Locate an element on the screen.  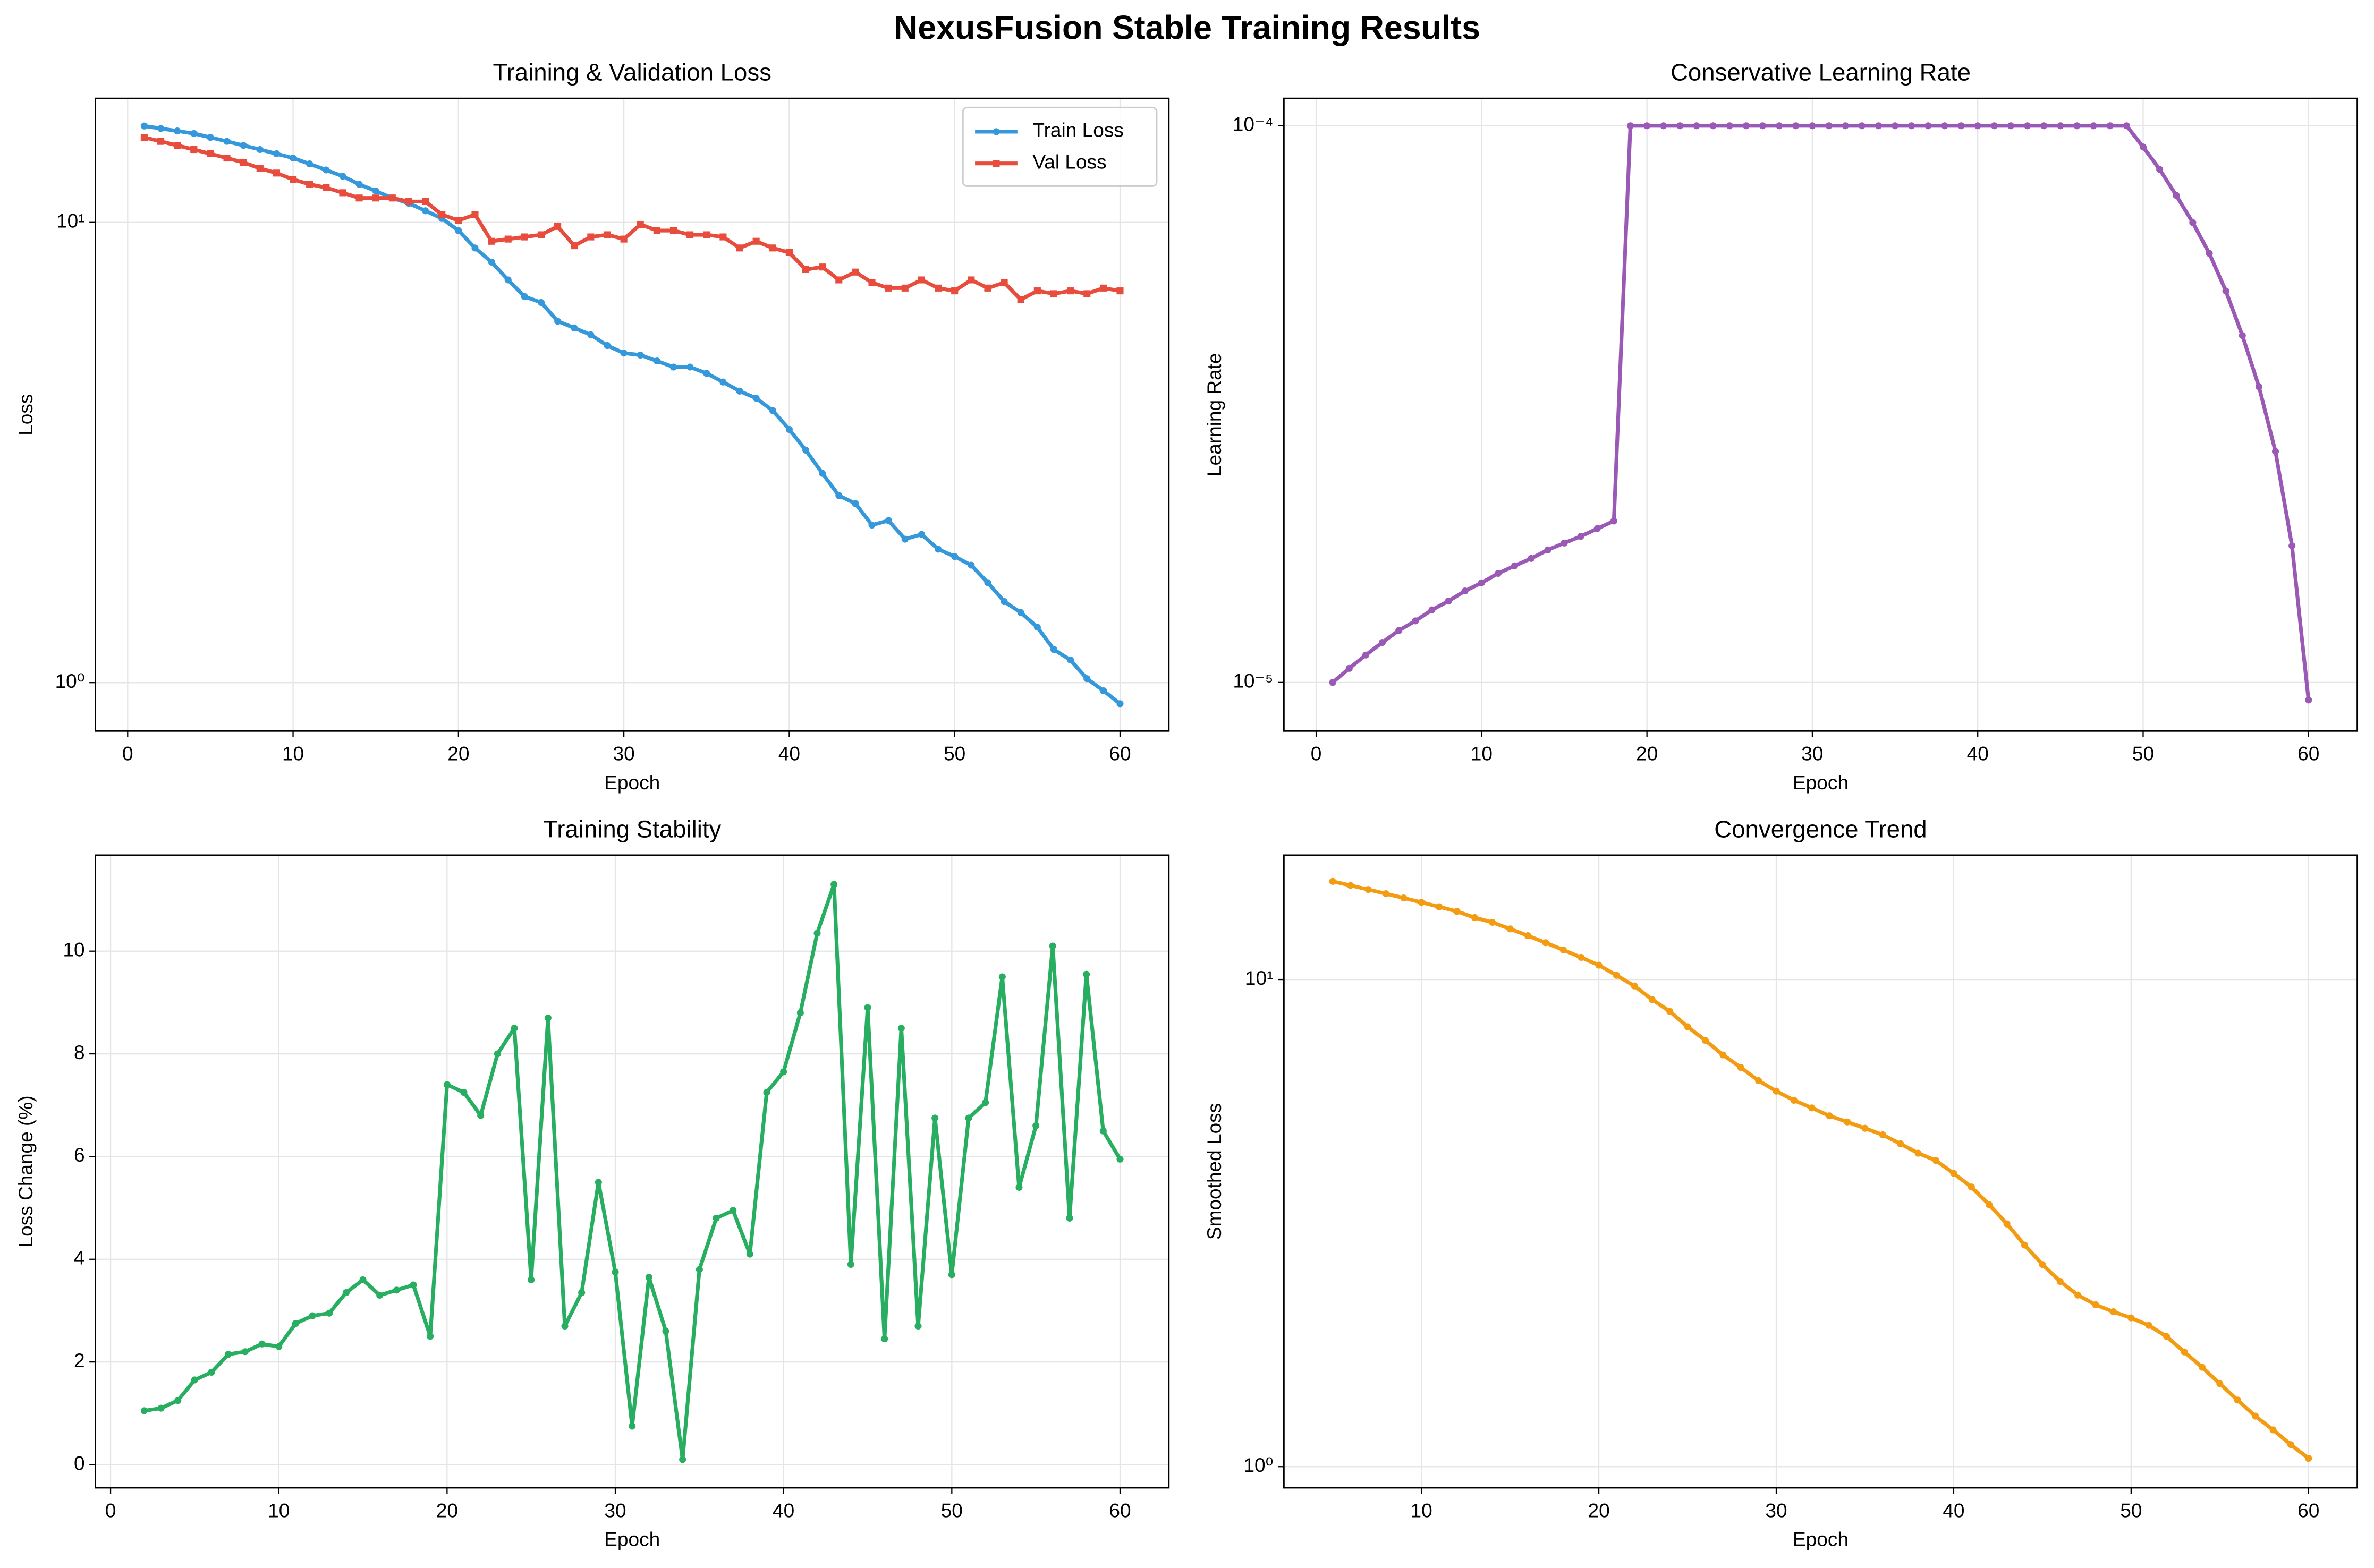
y-axis-label: Loss Change (%) is located at coordinates (25, 1171).